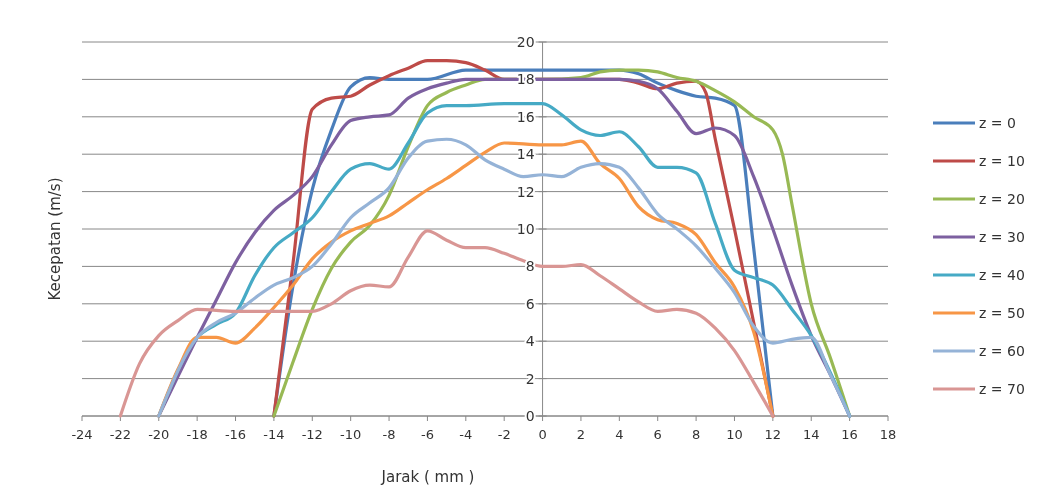 This screenshot has height=494, width=1049. What do you see at coordinates (159, 434) in the screenshot?
I see `x-tick-label: -20` at bounding box center [159, 434].